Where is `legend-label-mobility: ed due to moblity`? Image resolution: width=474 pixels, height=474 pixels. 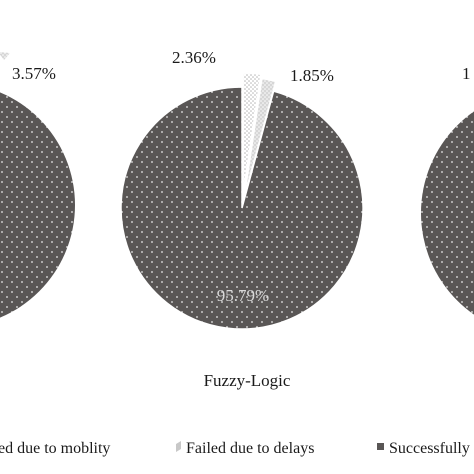 legend-label-mobility: ed due to moblity is located at coordinates (55, 448).